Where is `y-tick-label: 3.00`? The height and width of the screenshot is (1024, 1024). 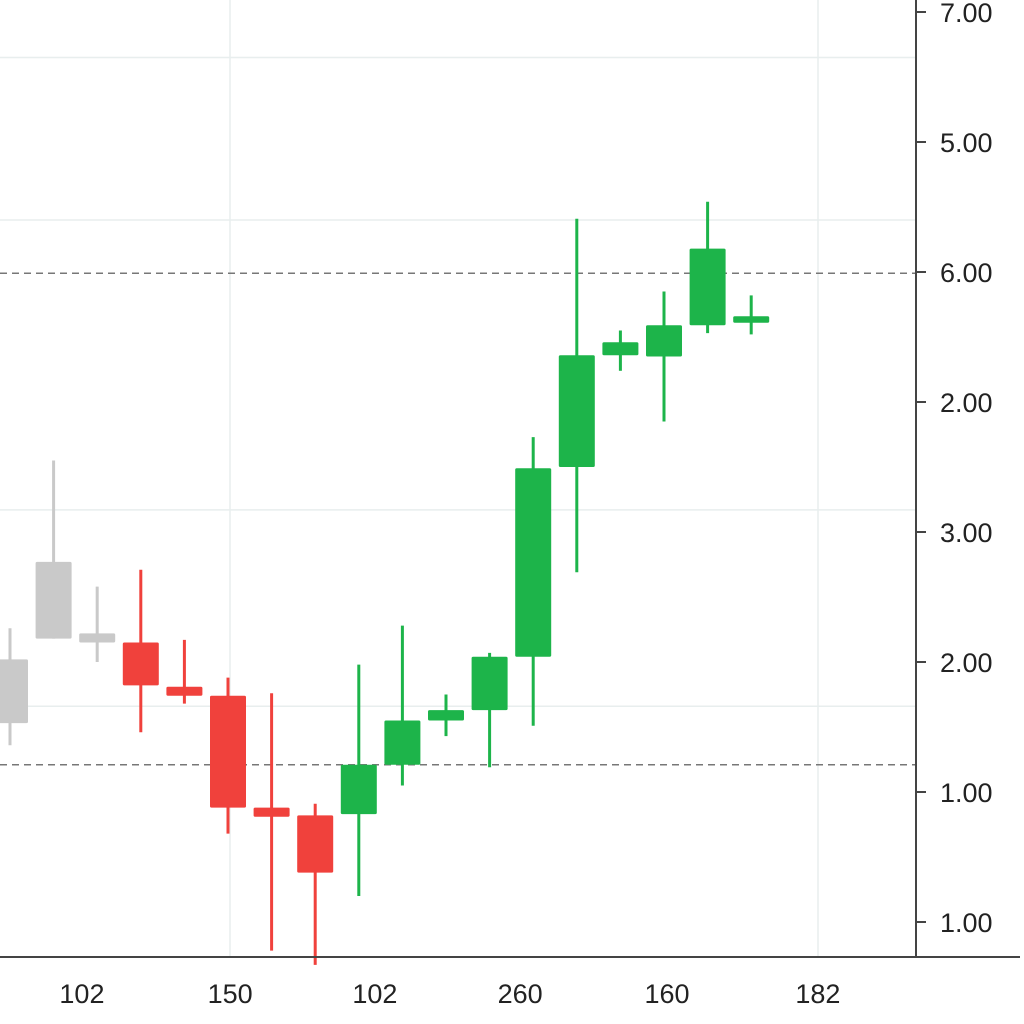
y-tick-label: 3.00 is located at coordinates (966, 533).